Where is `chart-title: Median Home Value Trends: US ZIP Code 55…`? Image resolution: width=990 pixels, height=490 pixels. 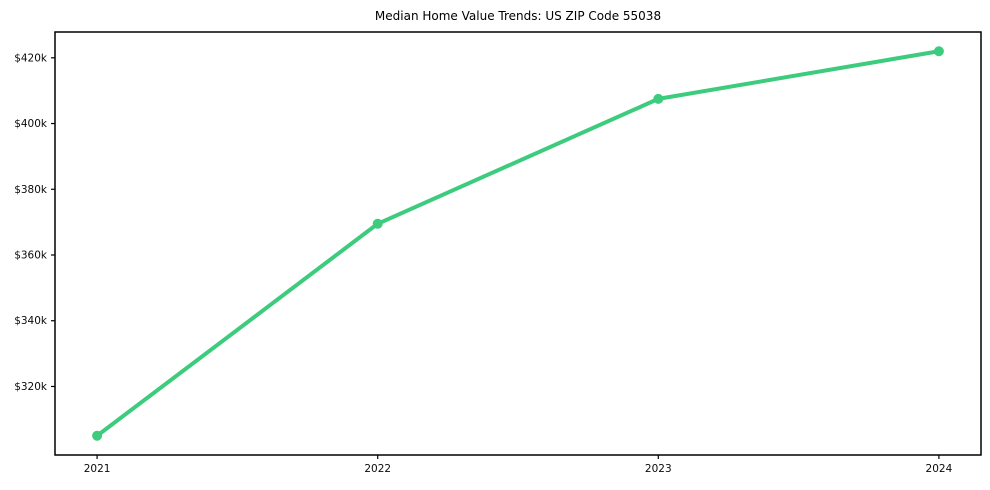 chart-title: Median Home Value Trends: US ZIP Code 55… is located at coordinates (518, 16).